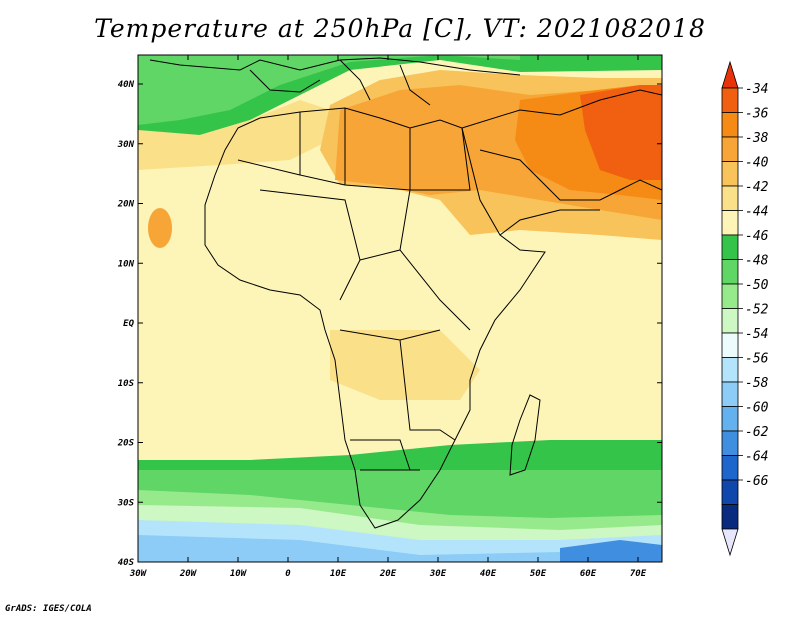 This screenshot has height=618, width=800. What do you see at coordinates (757, 481) in the screenshot?
I see `colorbar-label: -66` at bounding box center [757, 481].